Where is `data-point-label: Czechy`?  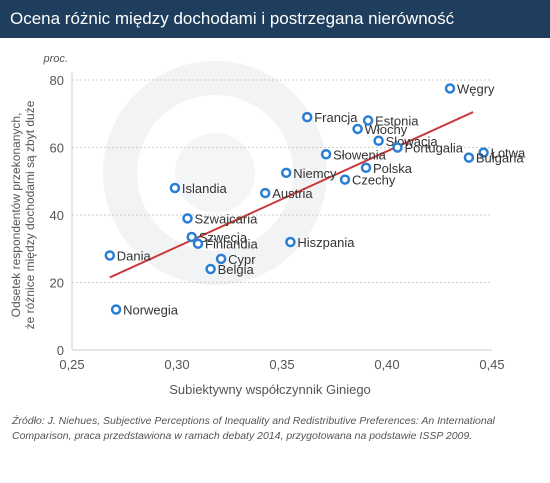
data-point-label: Czechy is located at coordinates (374, 180).